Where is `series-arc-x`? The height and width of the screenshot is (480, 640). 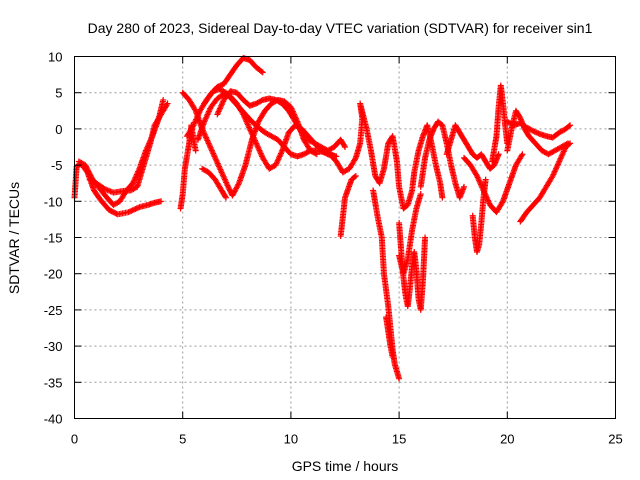 series-arc-x is located at coordinates (545, 182).